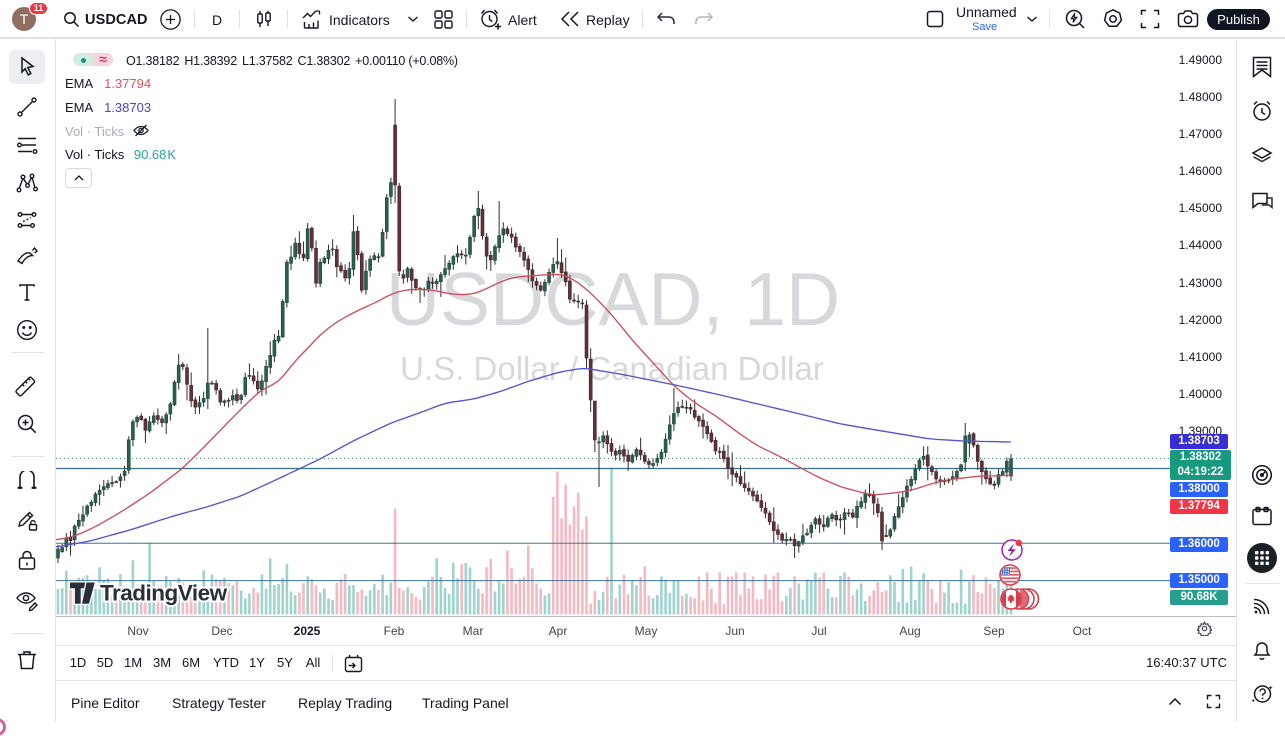 Image resolution: width=1285 pixels, height=736 pixels. Describe the element at coordinates (613, 299) in the screenshot. I see `svg-text: USDCAD, 1D` at that location.